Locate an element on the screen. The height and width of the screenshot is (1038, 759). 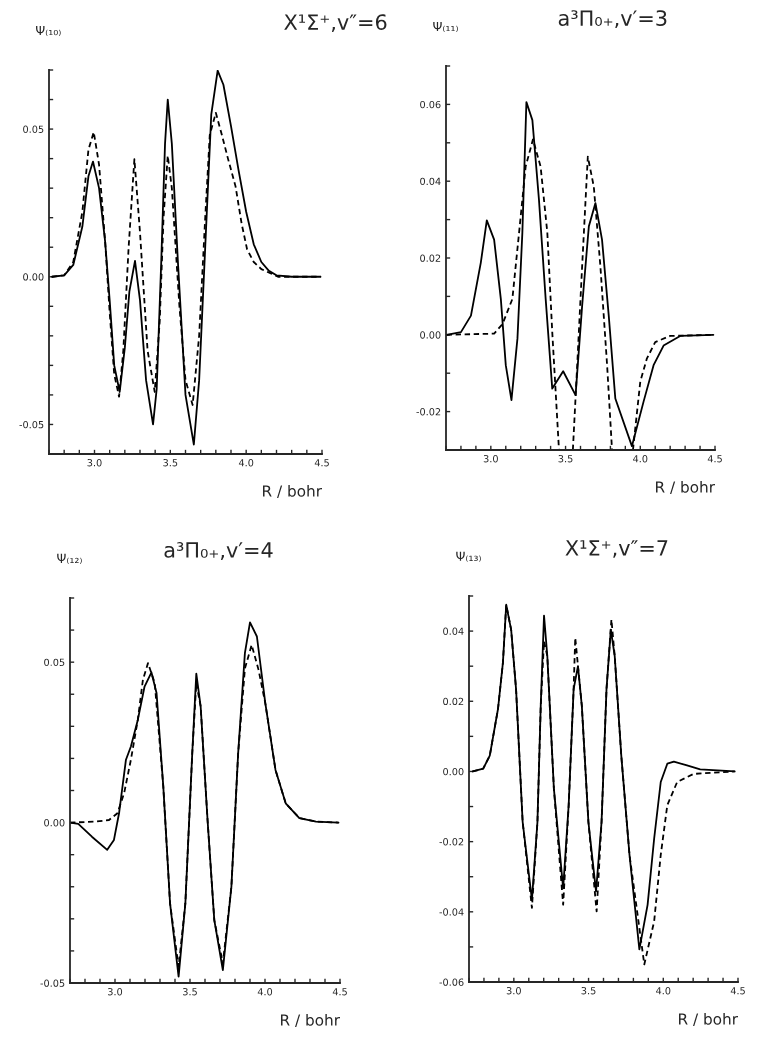
y-axis-title: Ψ₍₁₀₎ is located at coordinates (48, 31).